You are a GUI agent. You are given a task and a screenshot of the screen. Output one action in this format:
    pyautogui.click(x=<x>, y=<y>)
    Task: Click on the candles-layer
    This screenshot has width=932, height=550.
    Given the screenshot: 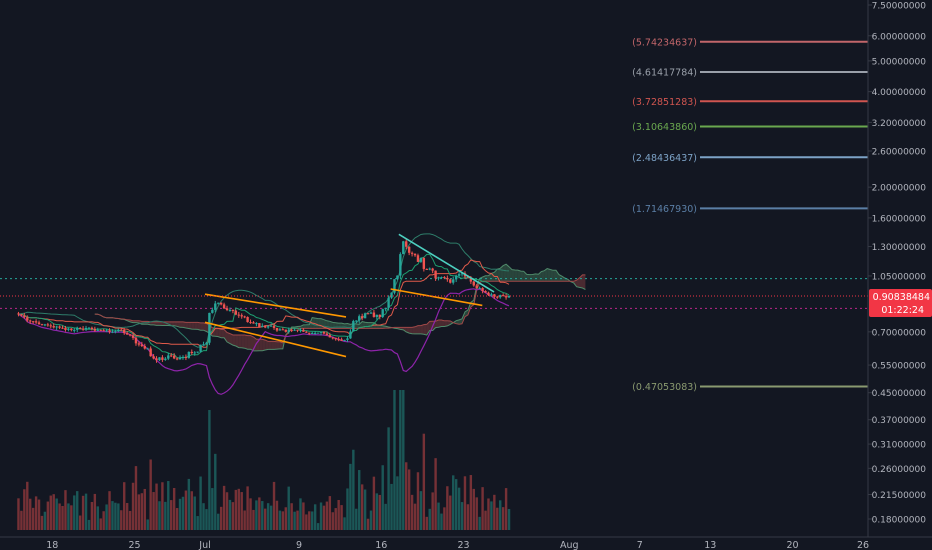 What is the action you would take?
    pyautogui.click(x=264, y=301)
    